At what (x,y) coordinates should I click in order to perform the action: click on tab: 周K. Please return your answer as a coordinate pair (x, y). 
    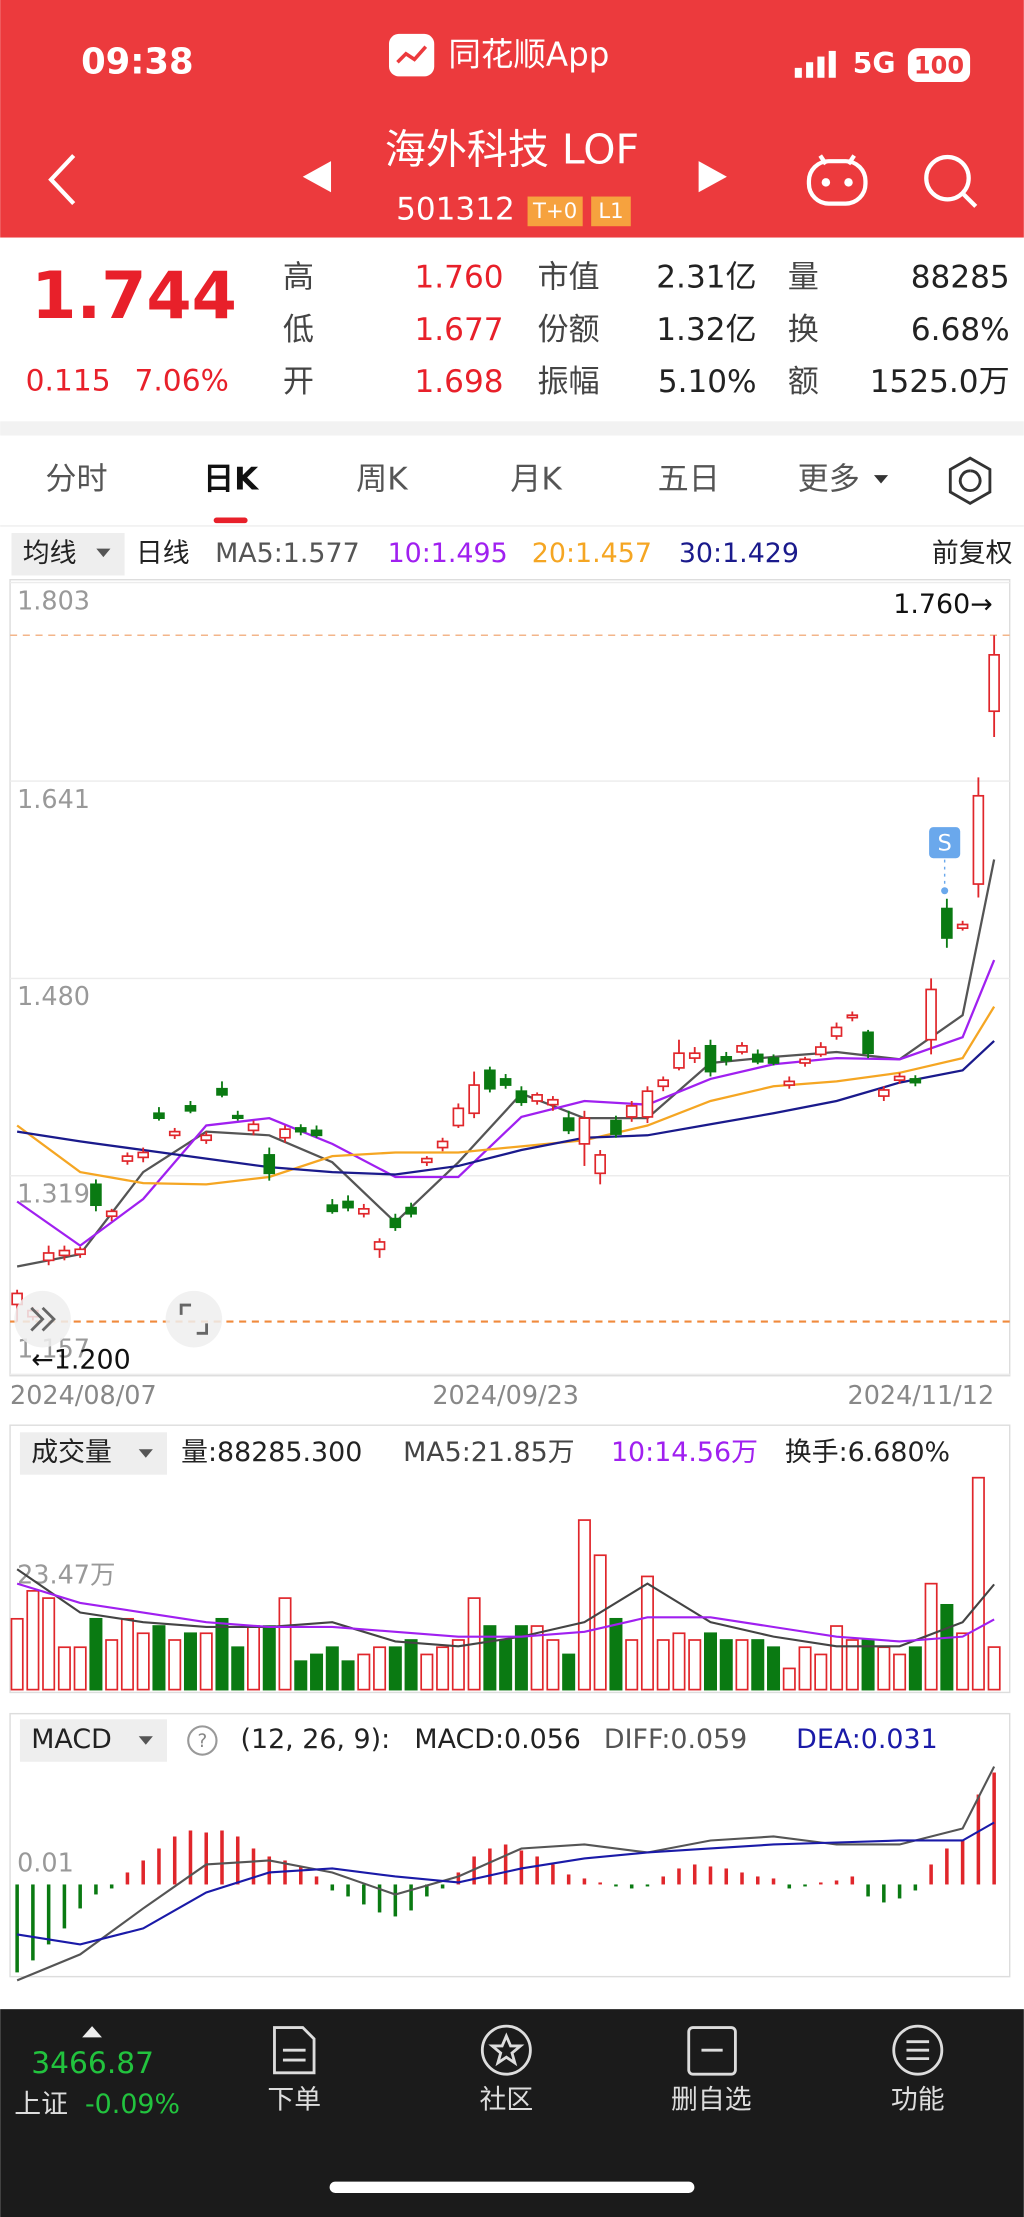
    Looking at the image, I should click on (382, 480).